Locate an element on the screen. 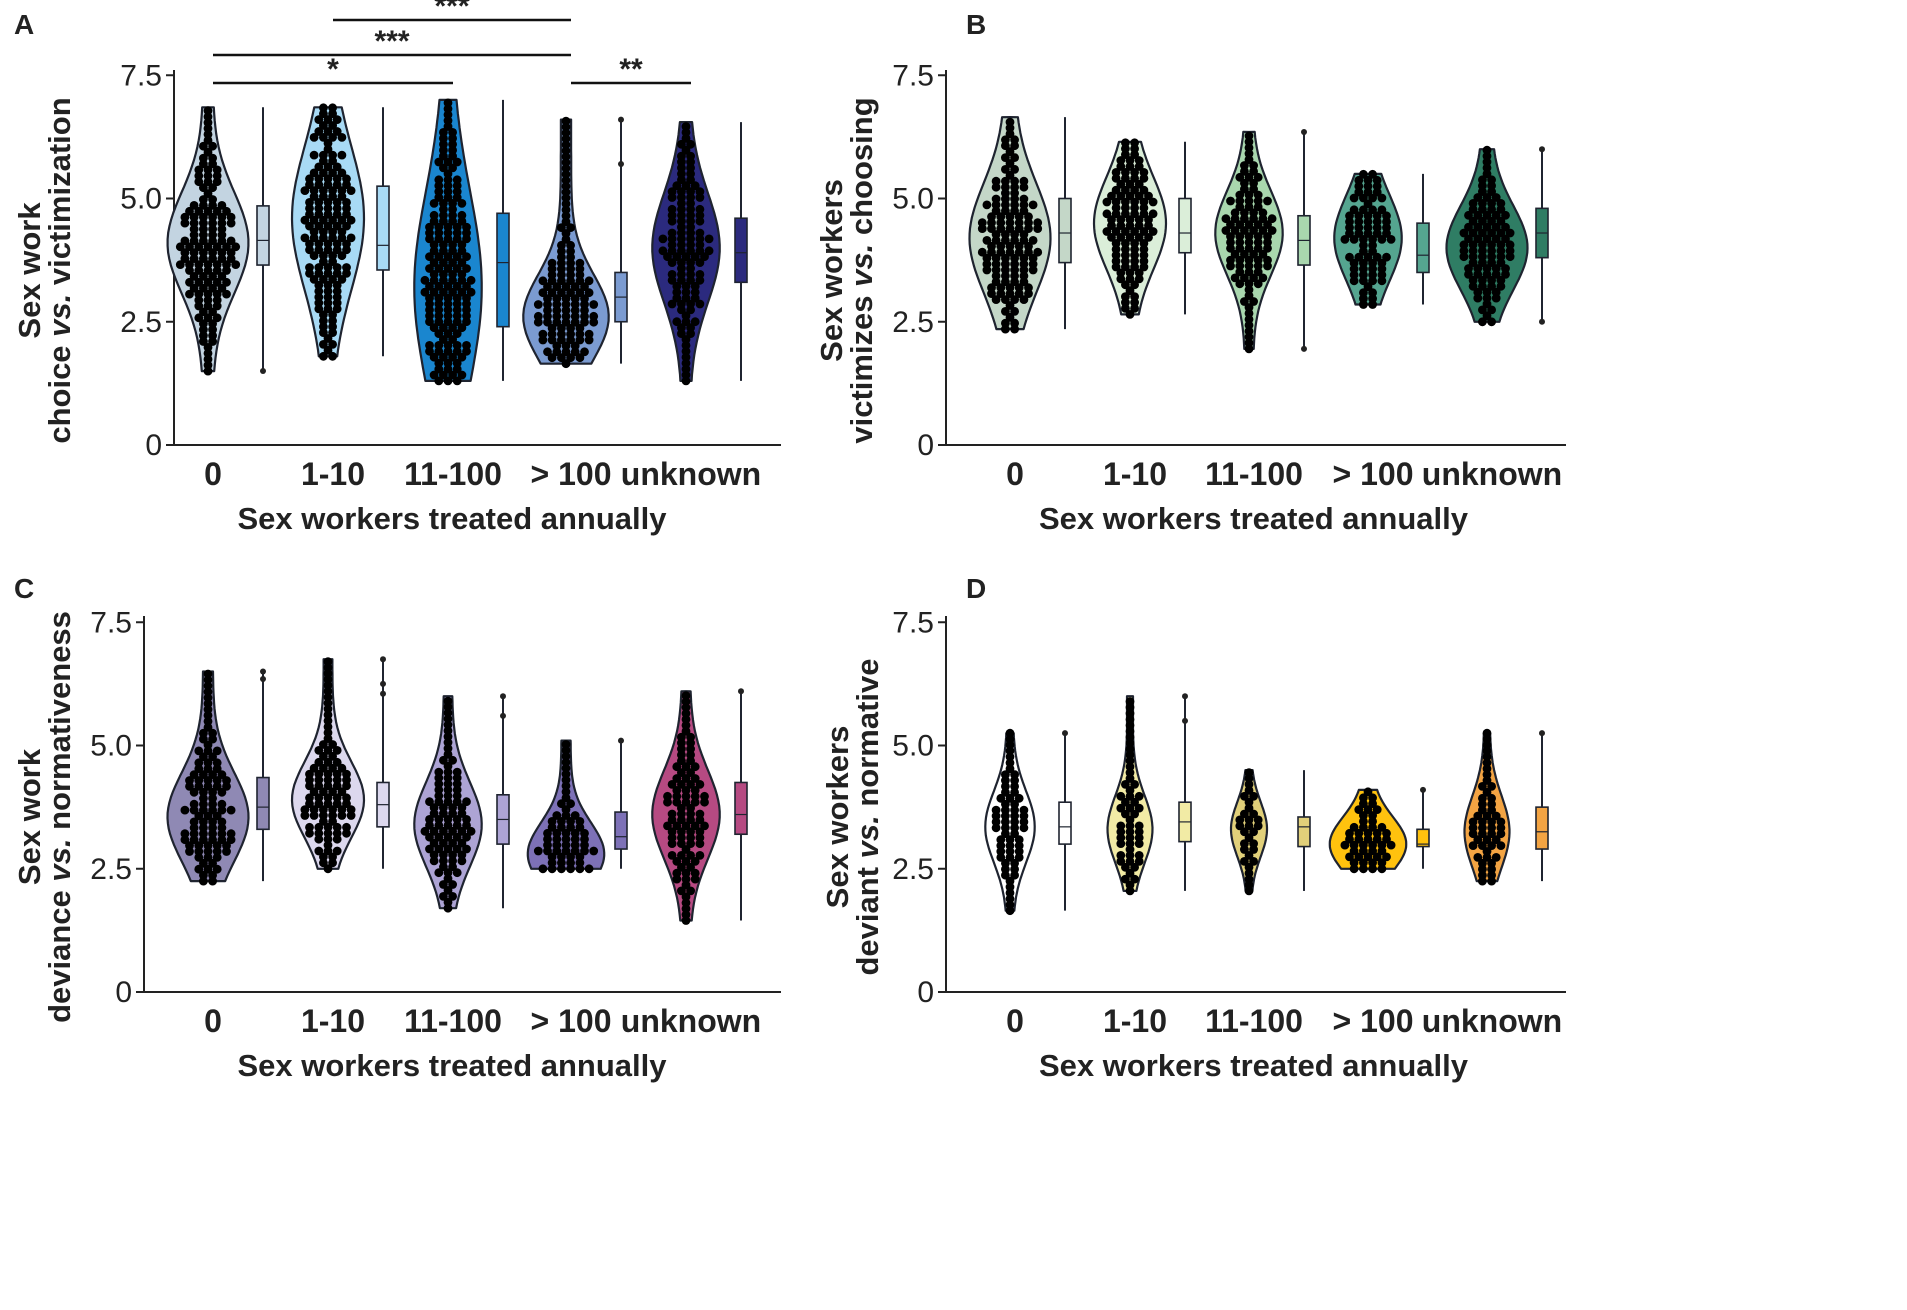 This screenshot has height=1310, width=1907. y-axis-title-part: normative is located at coordinates (867, 736).